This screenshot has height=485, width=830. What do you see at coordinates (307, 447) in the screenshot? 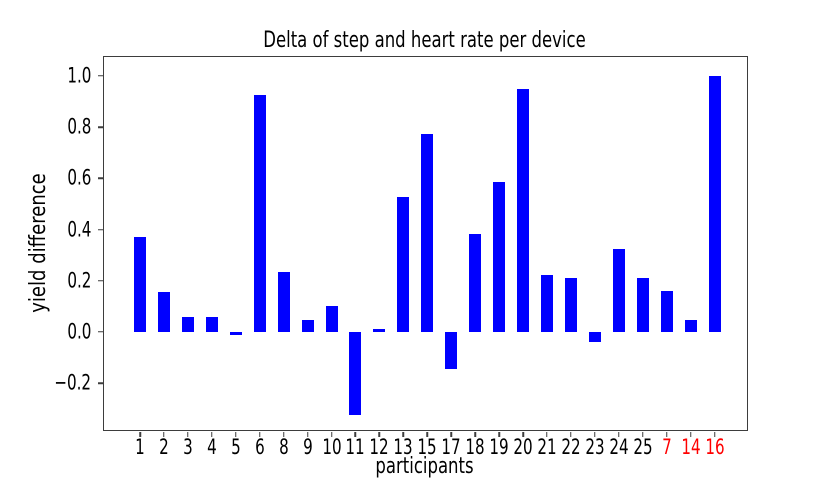
I see `x-tick-label: 9` at bounding box center [307, 447].